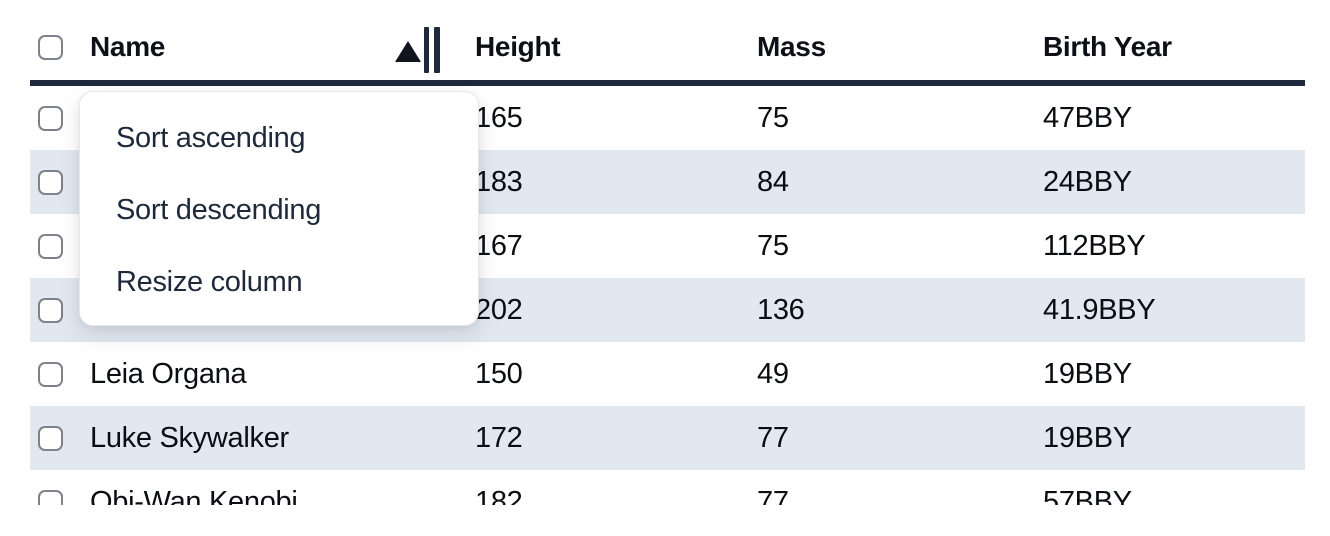 This screenshot has height=536, width=1330. I want to click on birth-year-cell: 24BBY, so click(1087, 181).